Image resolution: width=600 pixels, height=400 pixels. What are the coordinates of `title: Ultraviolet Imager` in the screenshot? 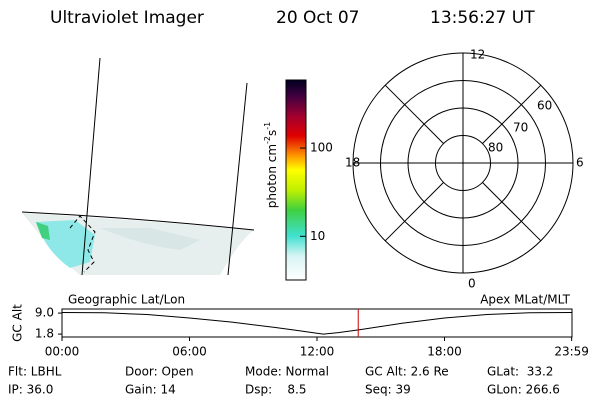 It's located at (127, 18).